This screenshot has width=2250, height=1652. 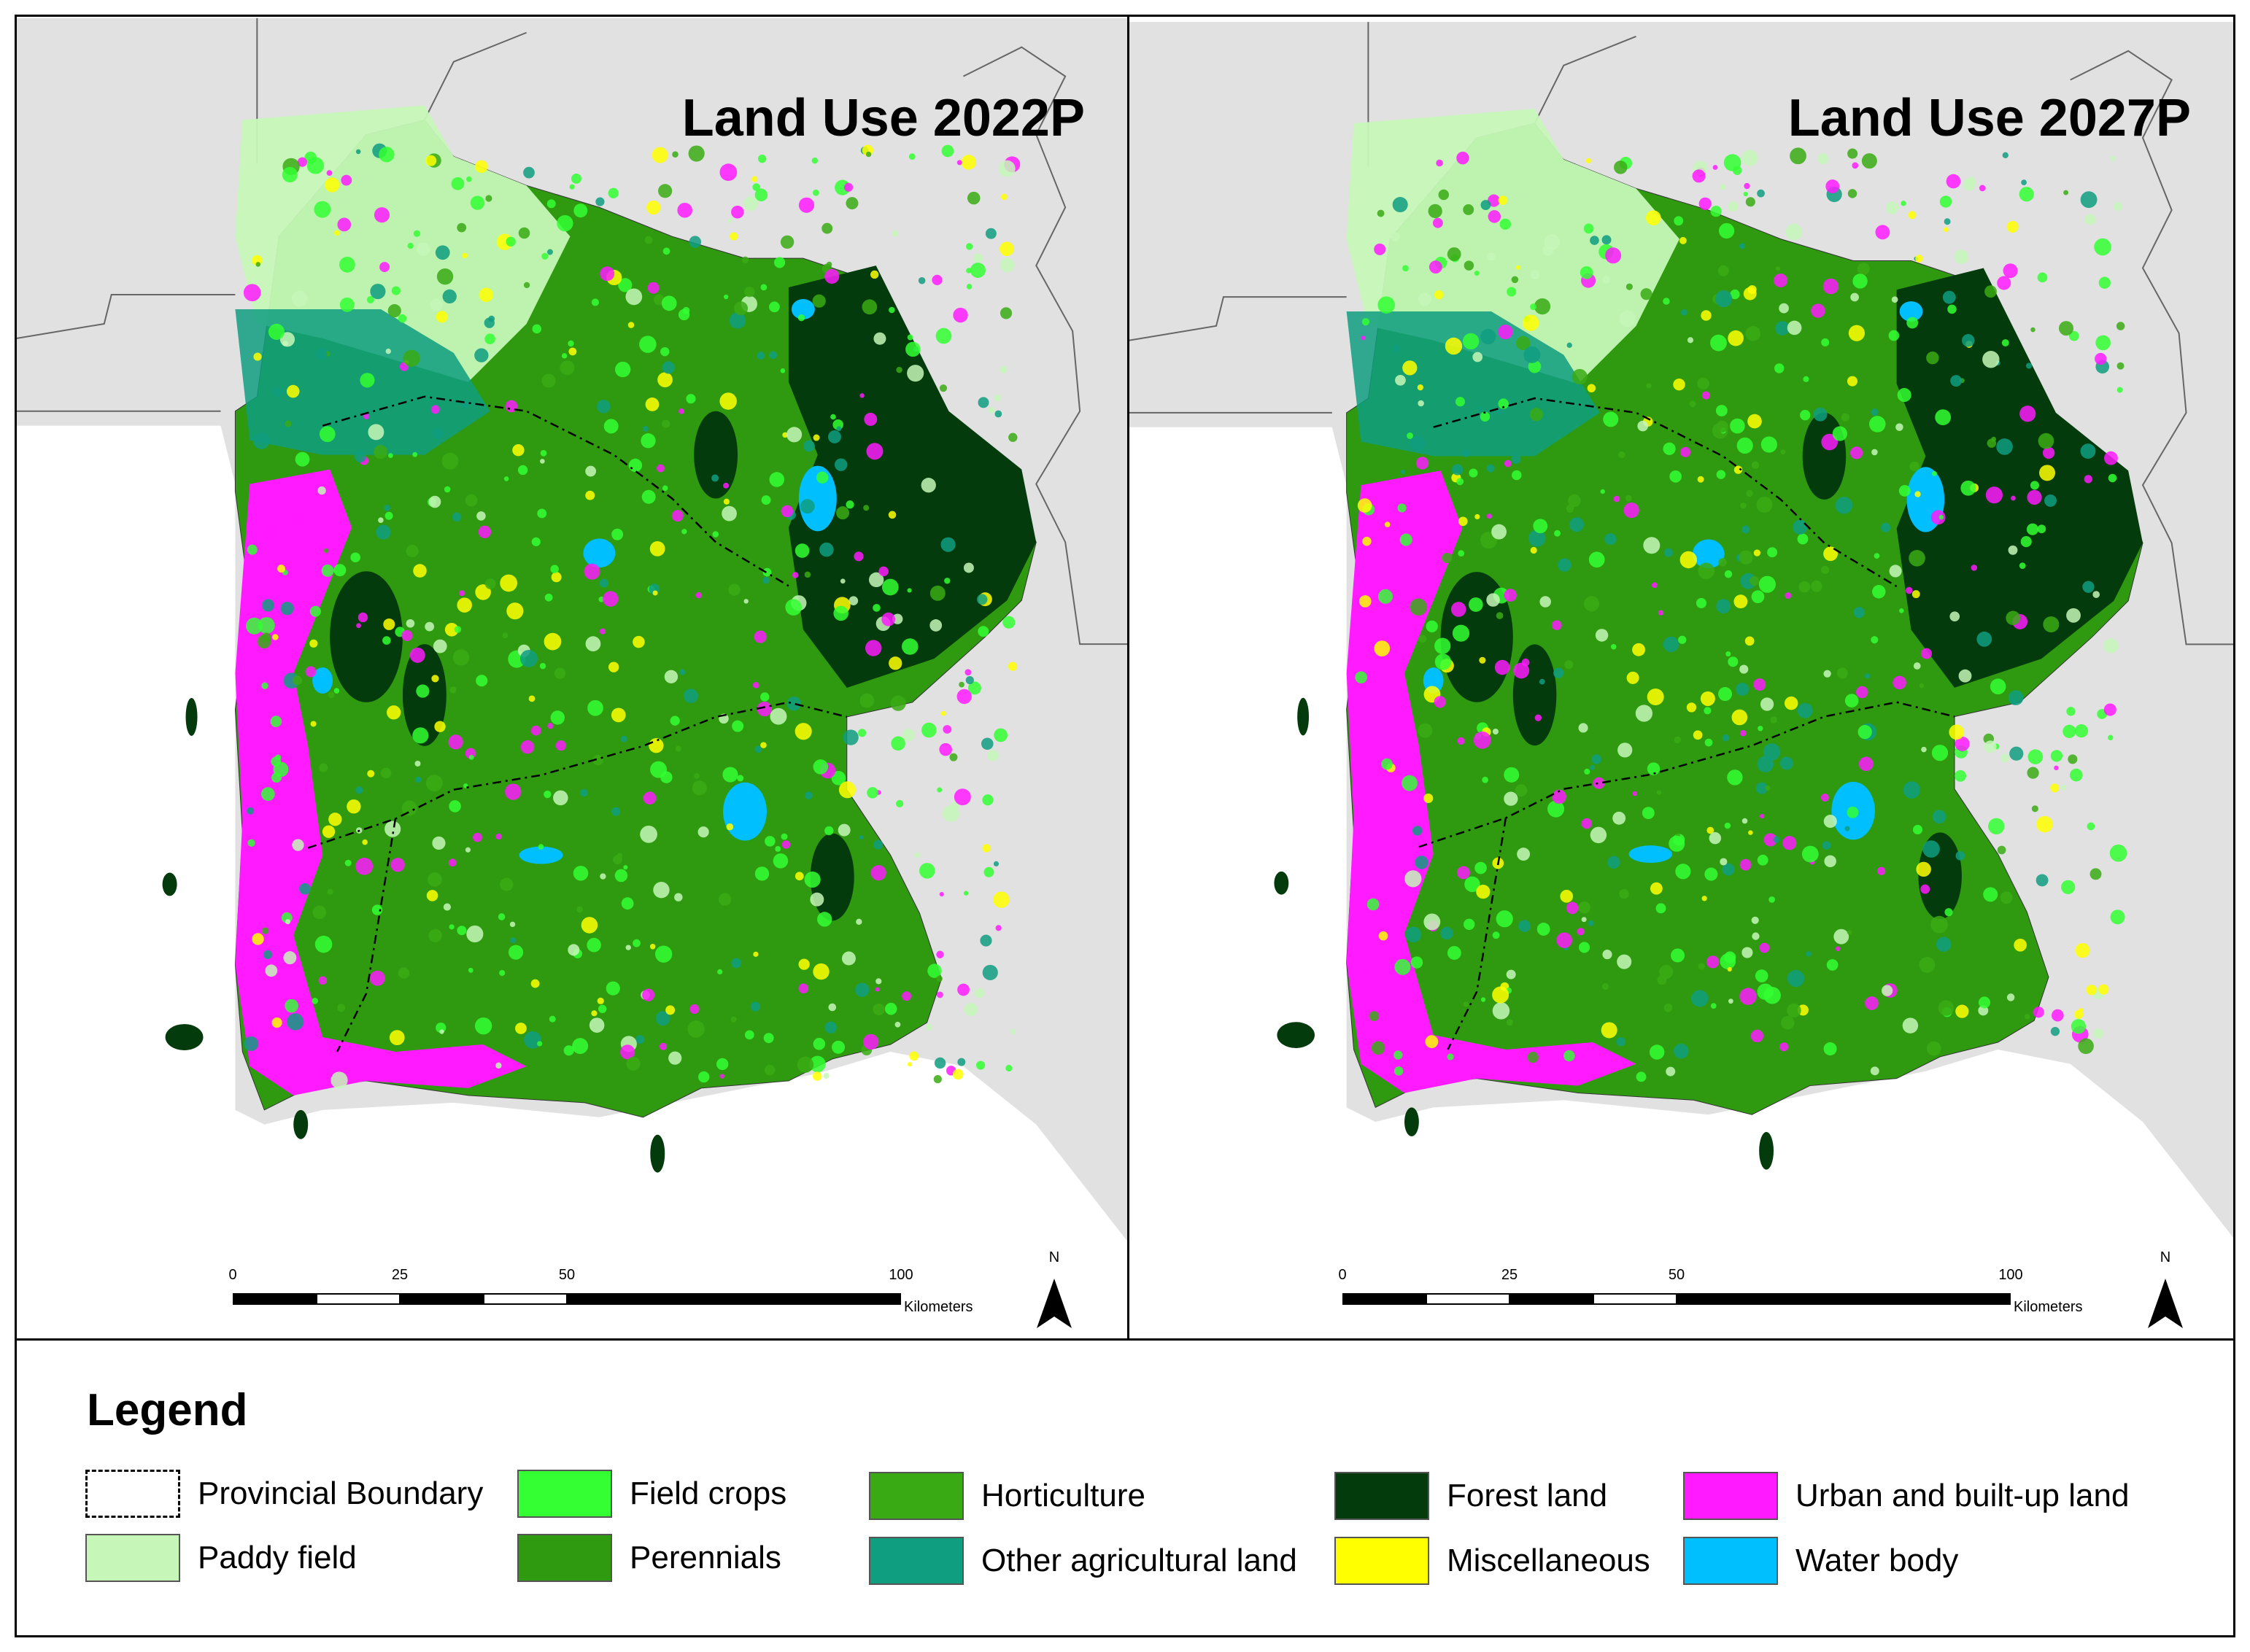 I want to click on scale-tick: 25, so click(x=400, y=1275).